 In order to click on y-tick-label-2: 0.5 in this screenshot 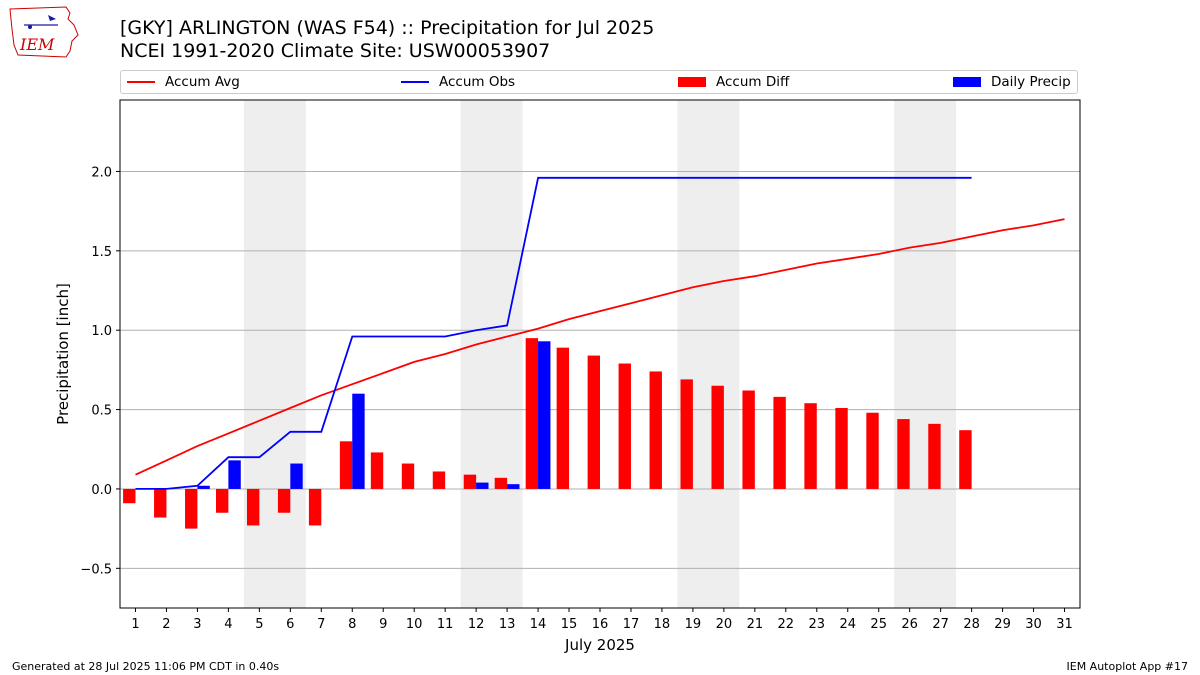, I will do `click(101, 411)`.